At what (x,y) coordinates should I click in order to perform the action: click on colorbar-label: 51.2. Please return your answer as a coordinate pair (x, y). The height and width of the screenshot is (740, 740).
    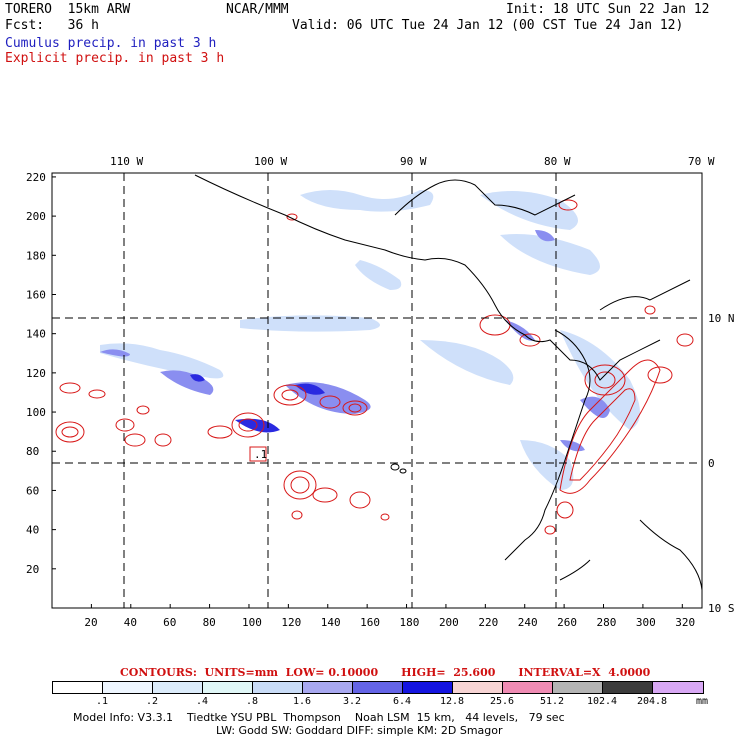
    Looking at the image, I should click on (552, 701).